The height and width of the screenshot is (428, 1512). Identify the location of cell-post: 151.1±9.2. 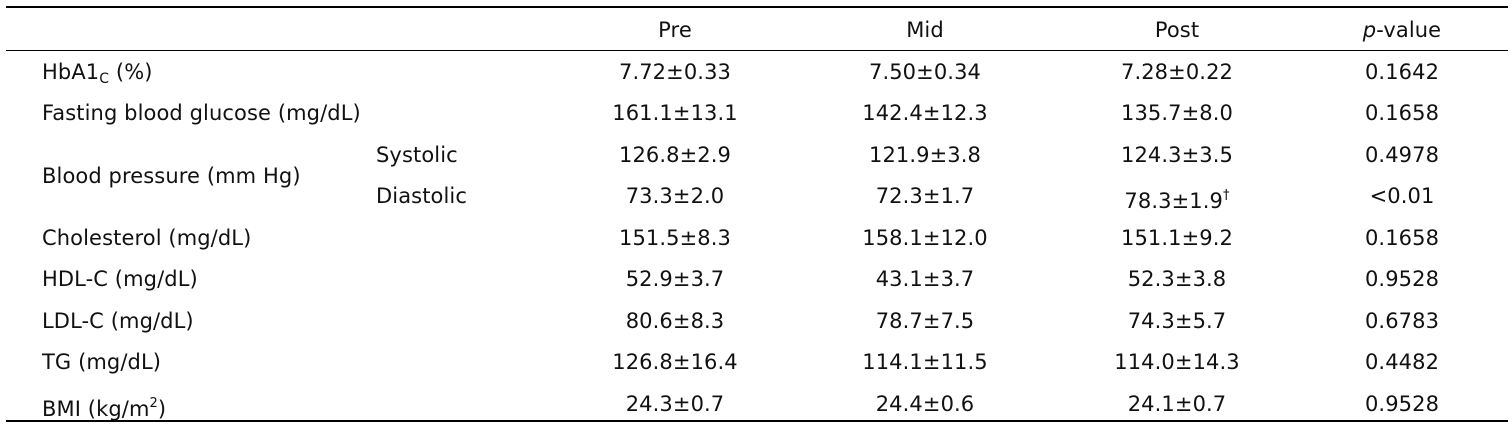
(1176, 238).